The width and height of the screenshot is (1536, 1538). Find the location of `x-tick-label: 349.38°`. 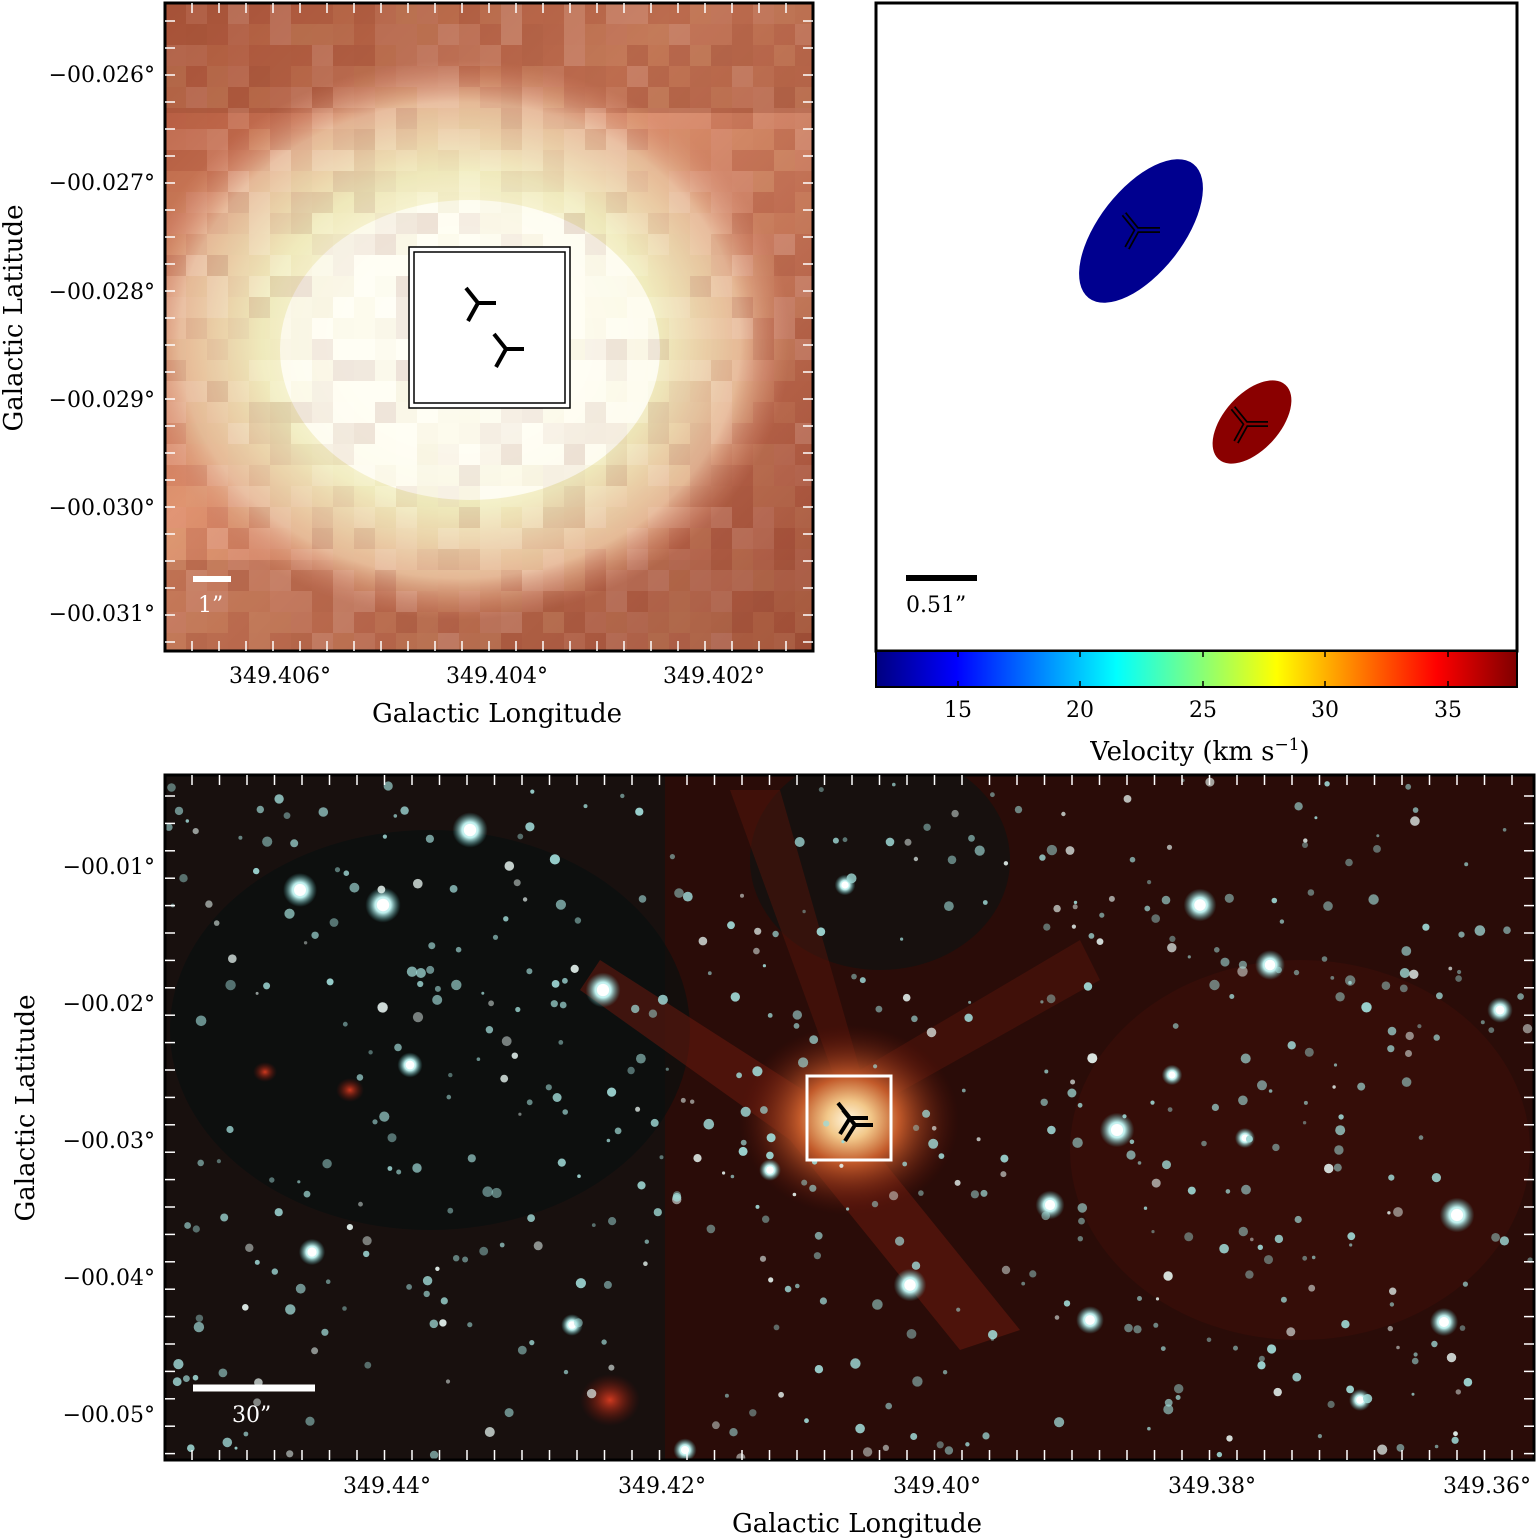

x-tick-label: 349.38° is located at coordinates (1212, 1486).